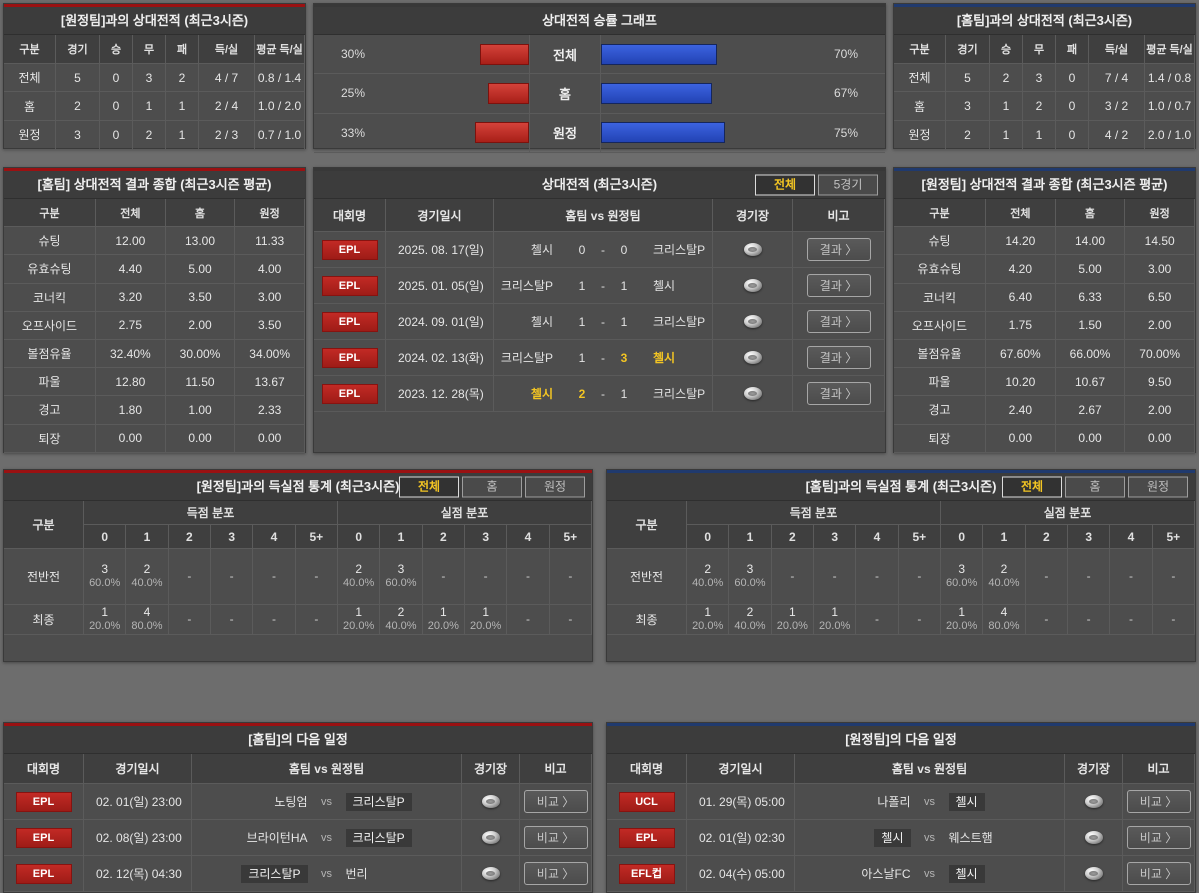 The height and width of the screenshot is (893, 1199). I want to click on stat-value: 13.67, so click(270, 382).